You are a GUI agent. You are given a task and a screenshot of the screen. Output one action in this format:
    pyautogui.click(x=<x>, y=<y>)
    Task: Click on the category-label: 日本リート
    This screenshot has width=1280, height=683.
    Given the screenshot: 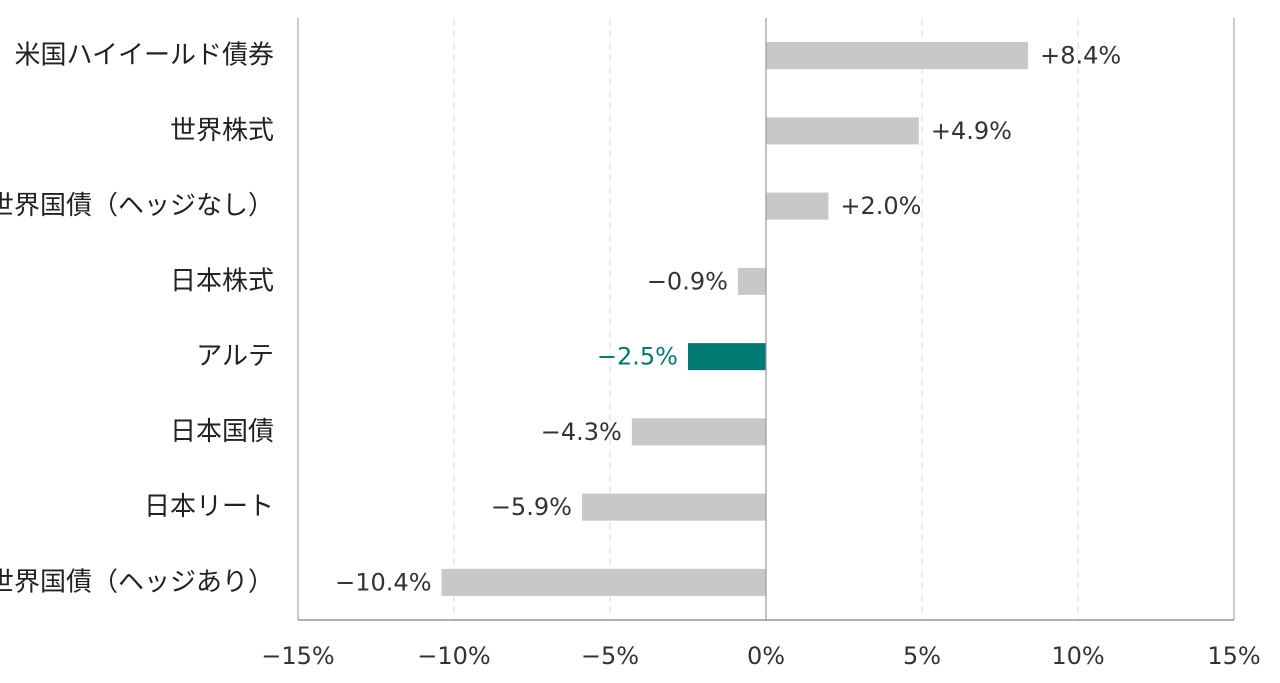 What is the action you would take?
    pyautogui.click(x=209, y=507)
    